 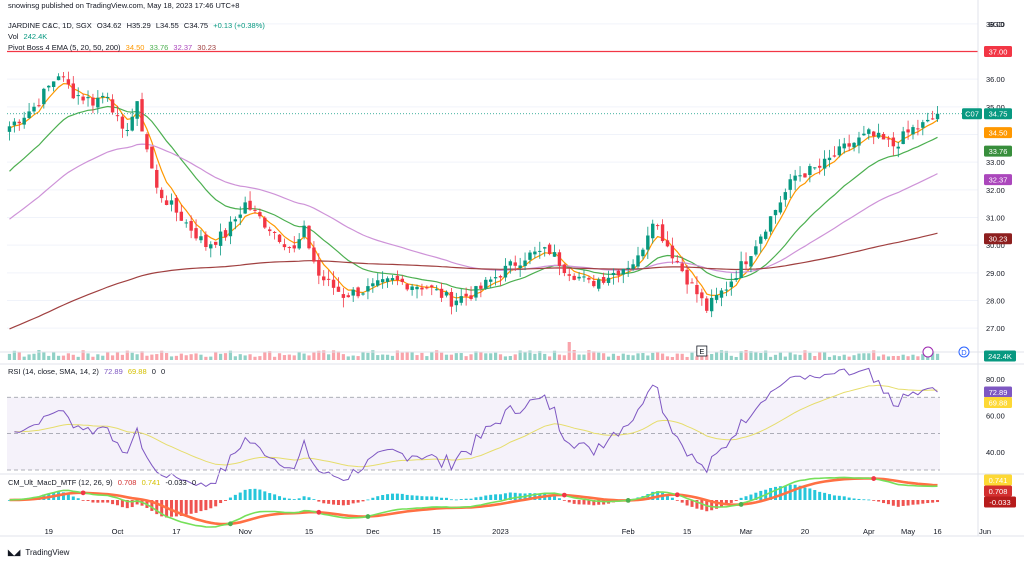 I want to click on tag-ema5-bg, so click(x=998, y=133).